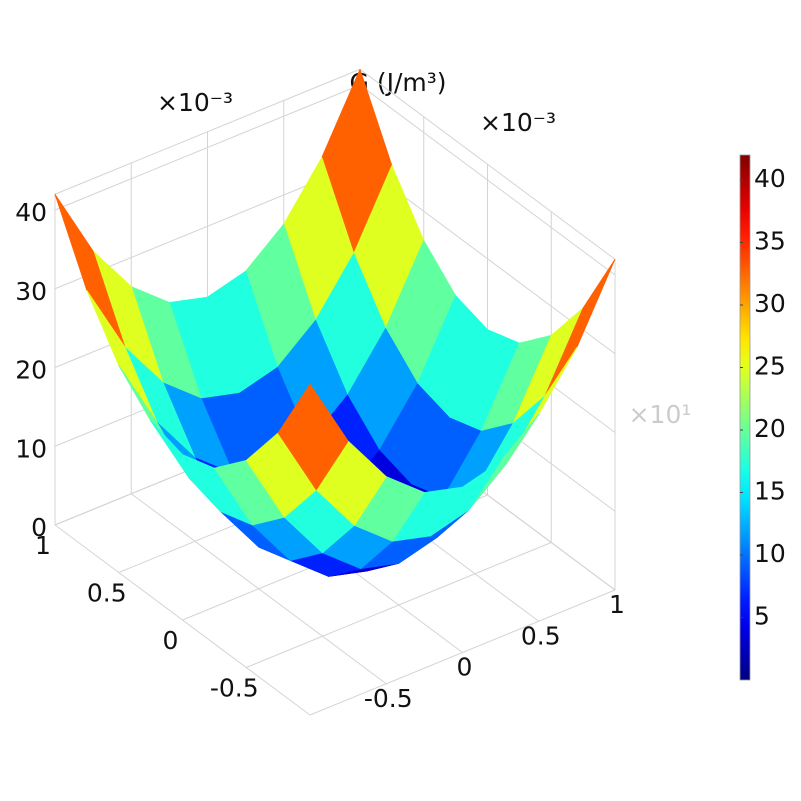  Describe the element at coordinates (31, 291) in the screenshot. I see `z-tick-label: 30` at that location.